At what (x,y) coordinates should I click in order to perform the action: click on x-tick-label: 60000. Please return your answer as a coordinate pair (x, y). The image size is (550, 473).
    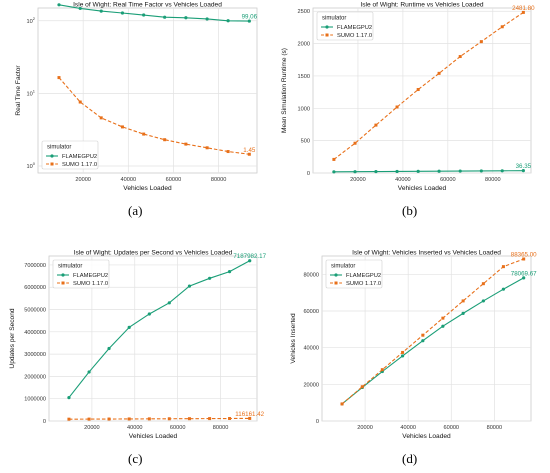
    Looking at the image, I should click on (174, 180).